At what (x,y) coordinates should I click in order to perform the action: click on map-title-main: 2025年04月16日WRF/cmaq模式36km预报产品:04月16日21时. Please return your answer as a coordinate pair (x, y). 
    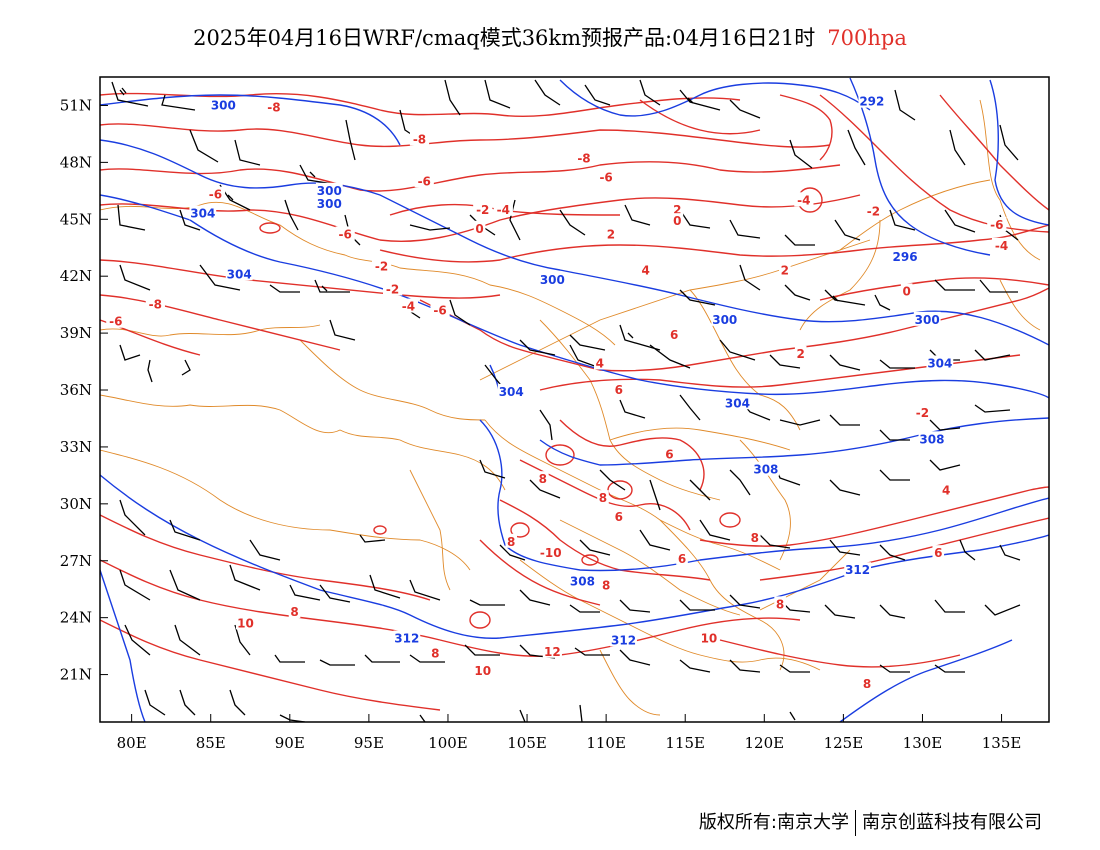
    Looking at the image, I should click on (504, 38).